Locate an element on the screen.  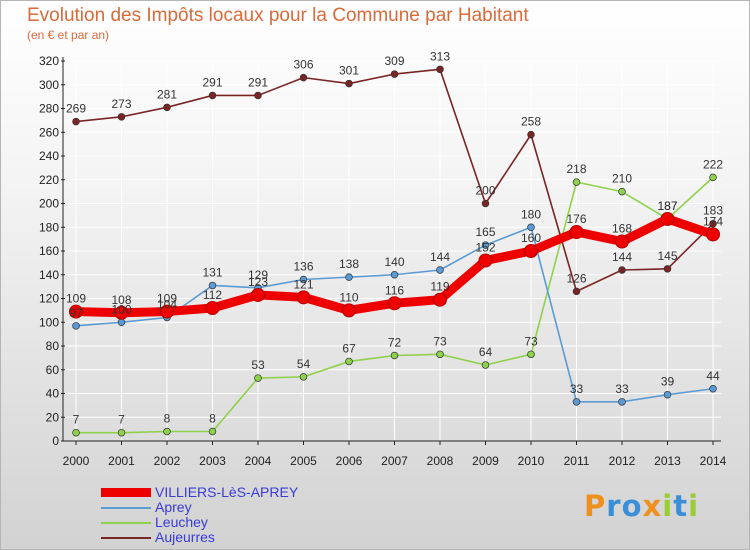
data-label: 168 is located at coordinates (622, 229).